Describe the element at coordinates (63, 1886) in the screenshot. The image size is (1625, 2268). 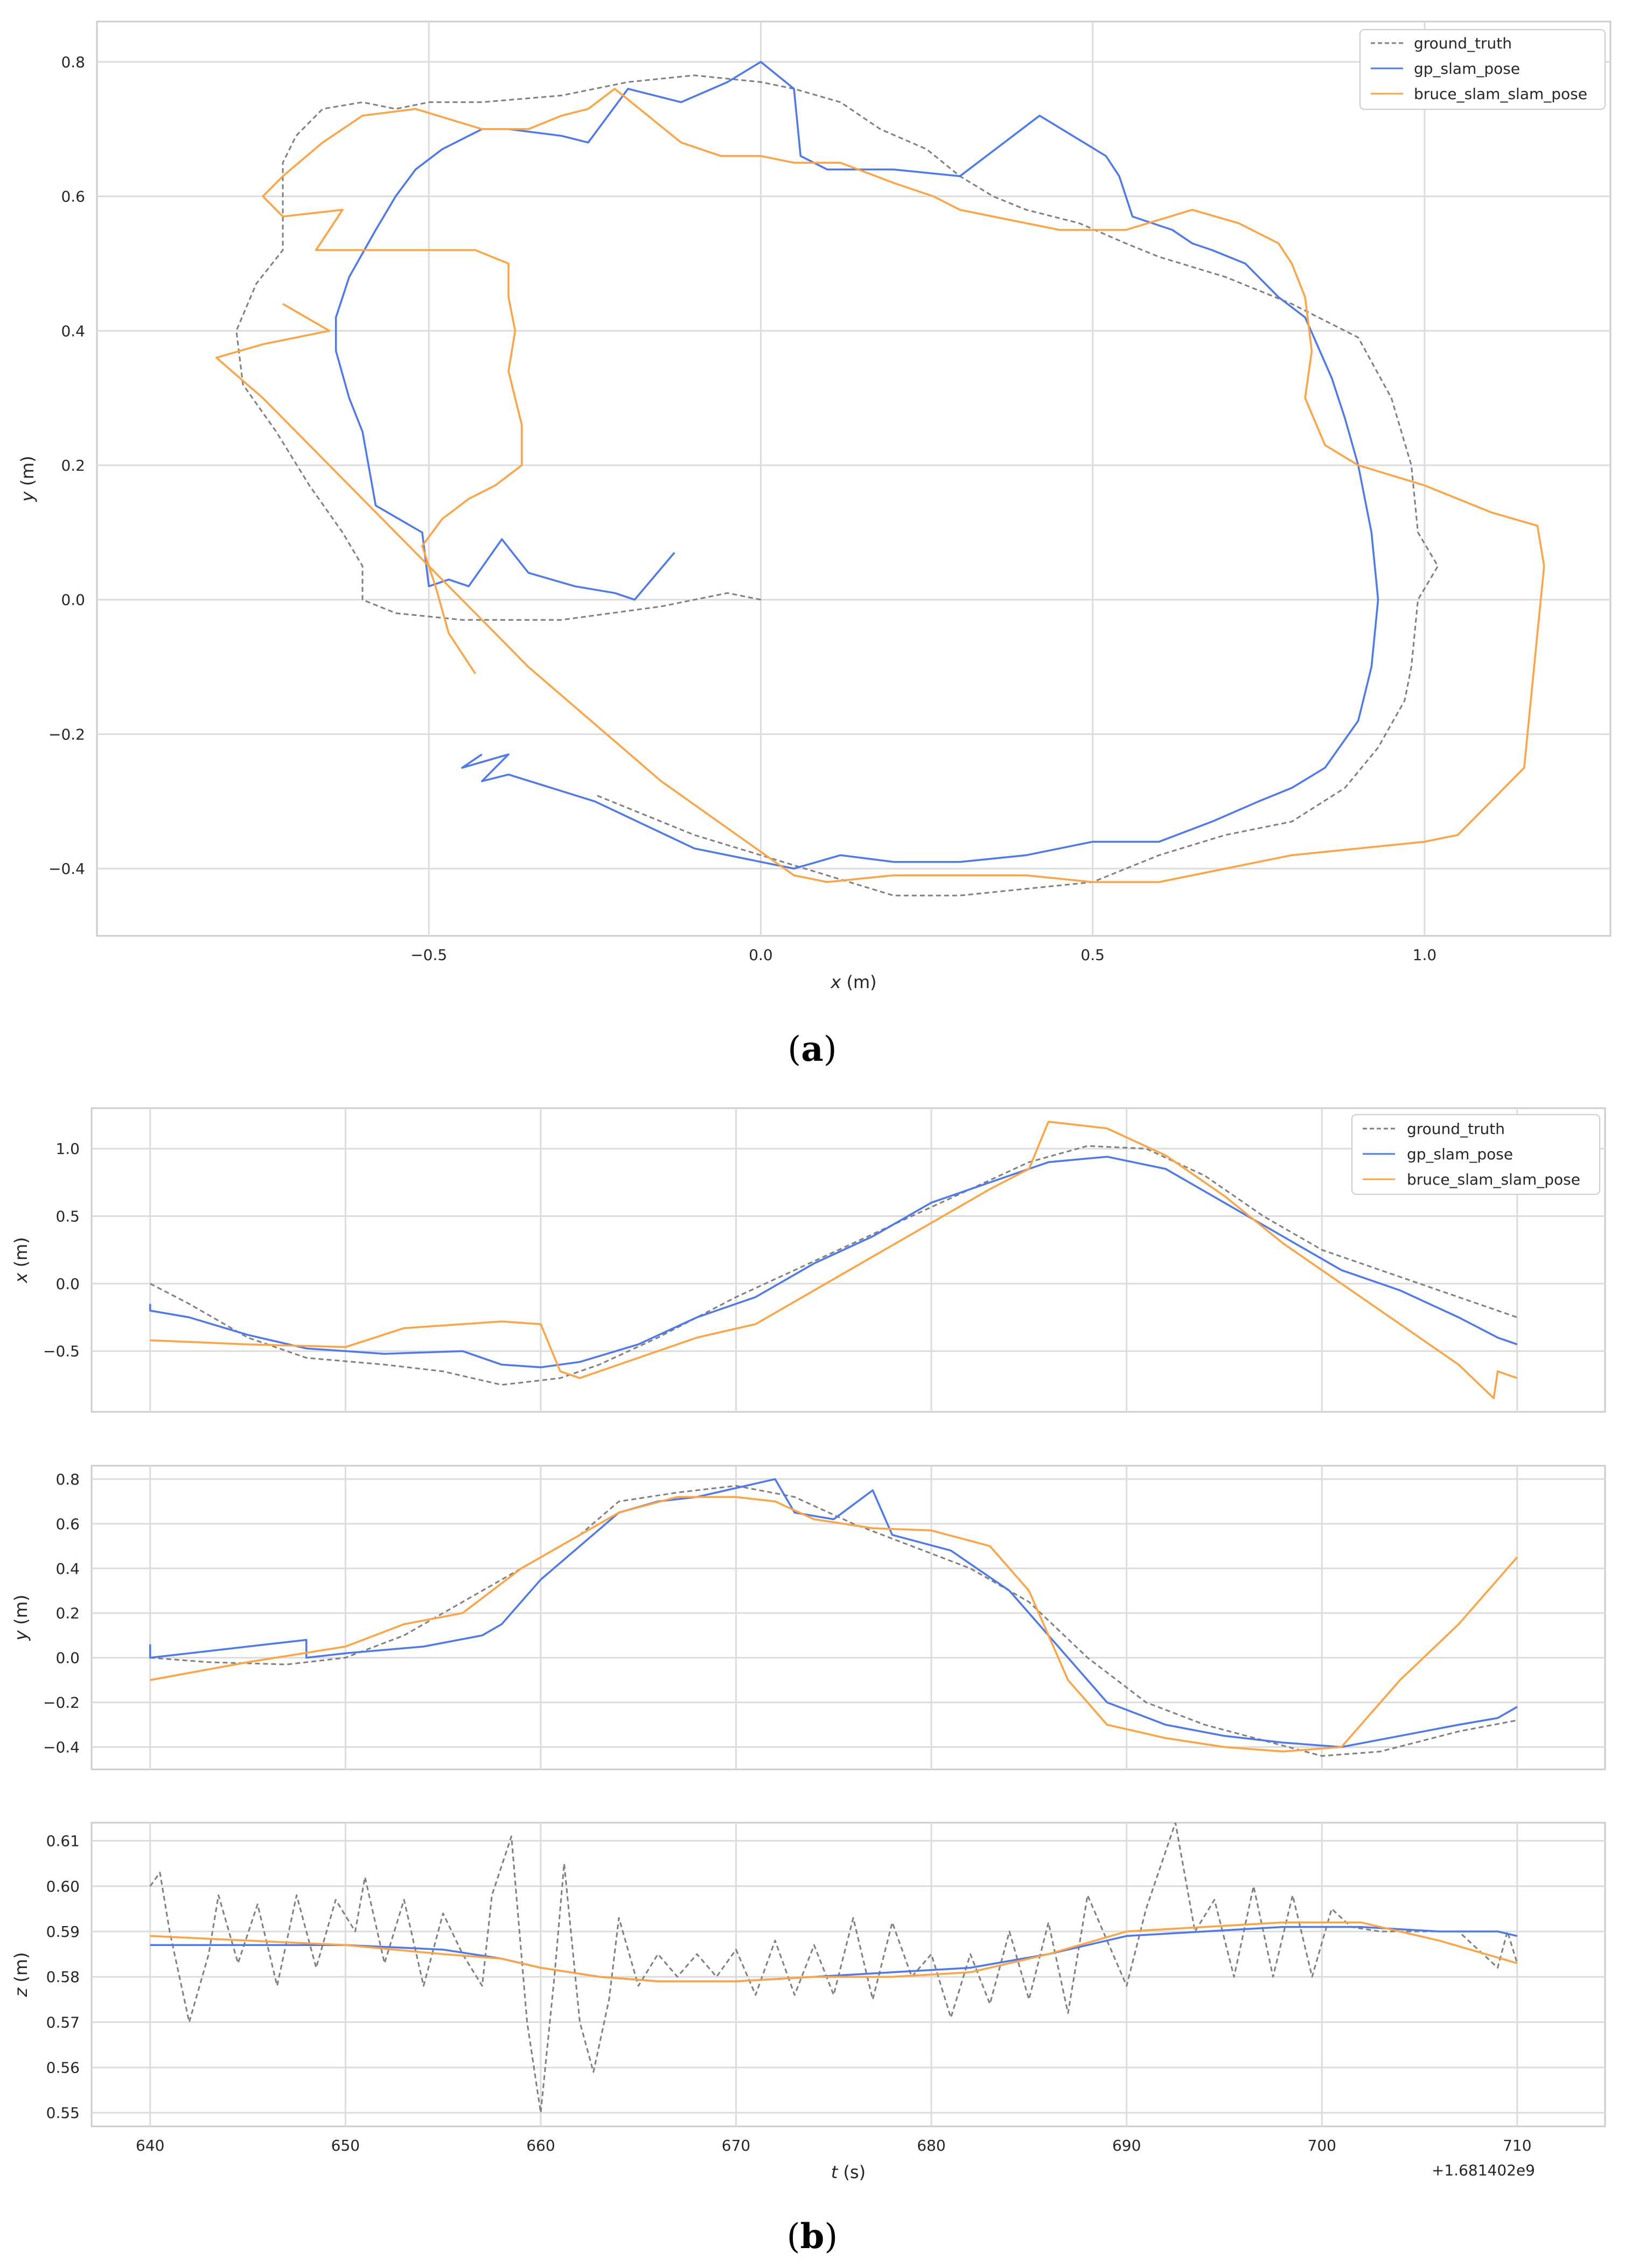
I see `y-tick-label: 0.60` at that location.